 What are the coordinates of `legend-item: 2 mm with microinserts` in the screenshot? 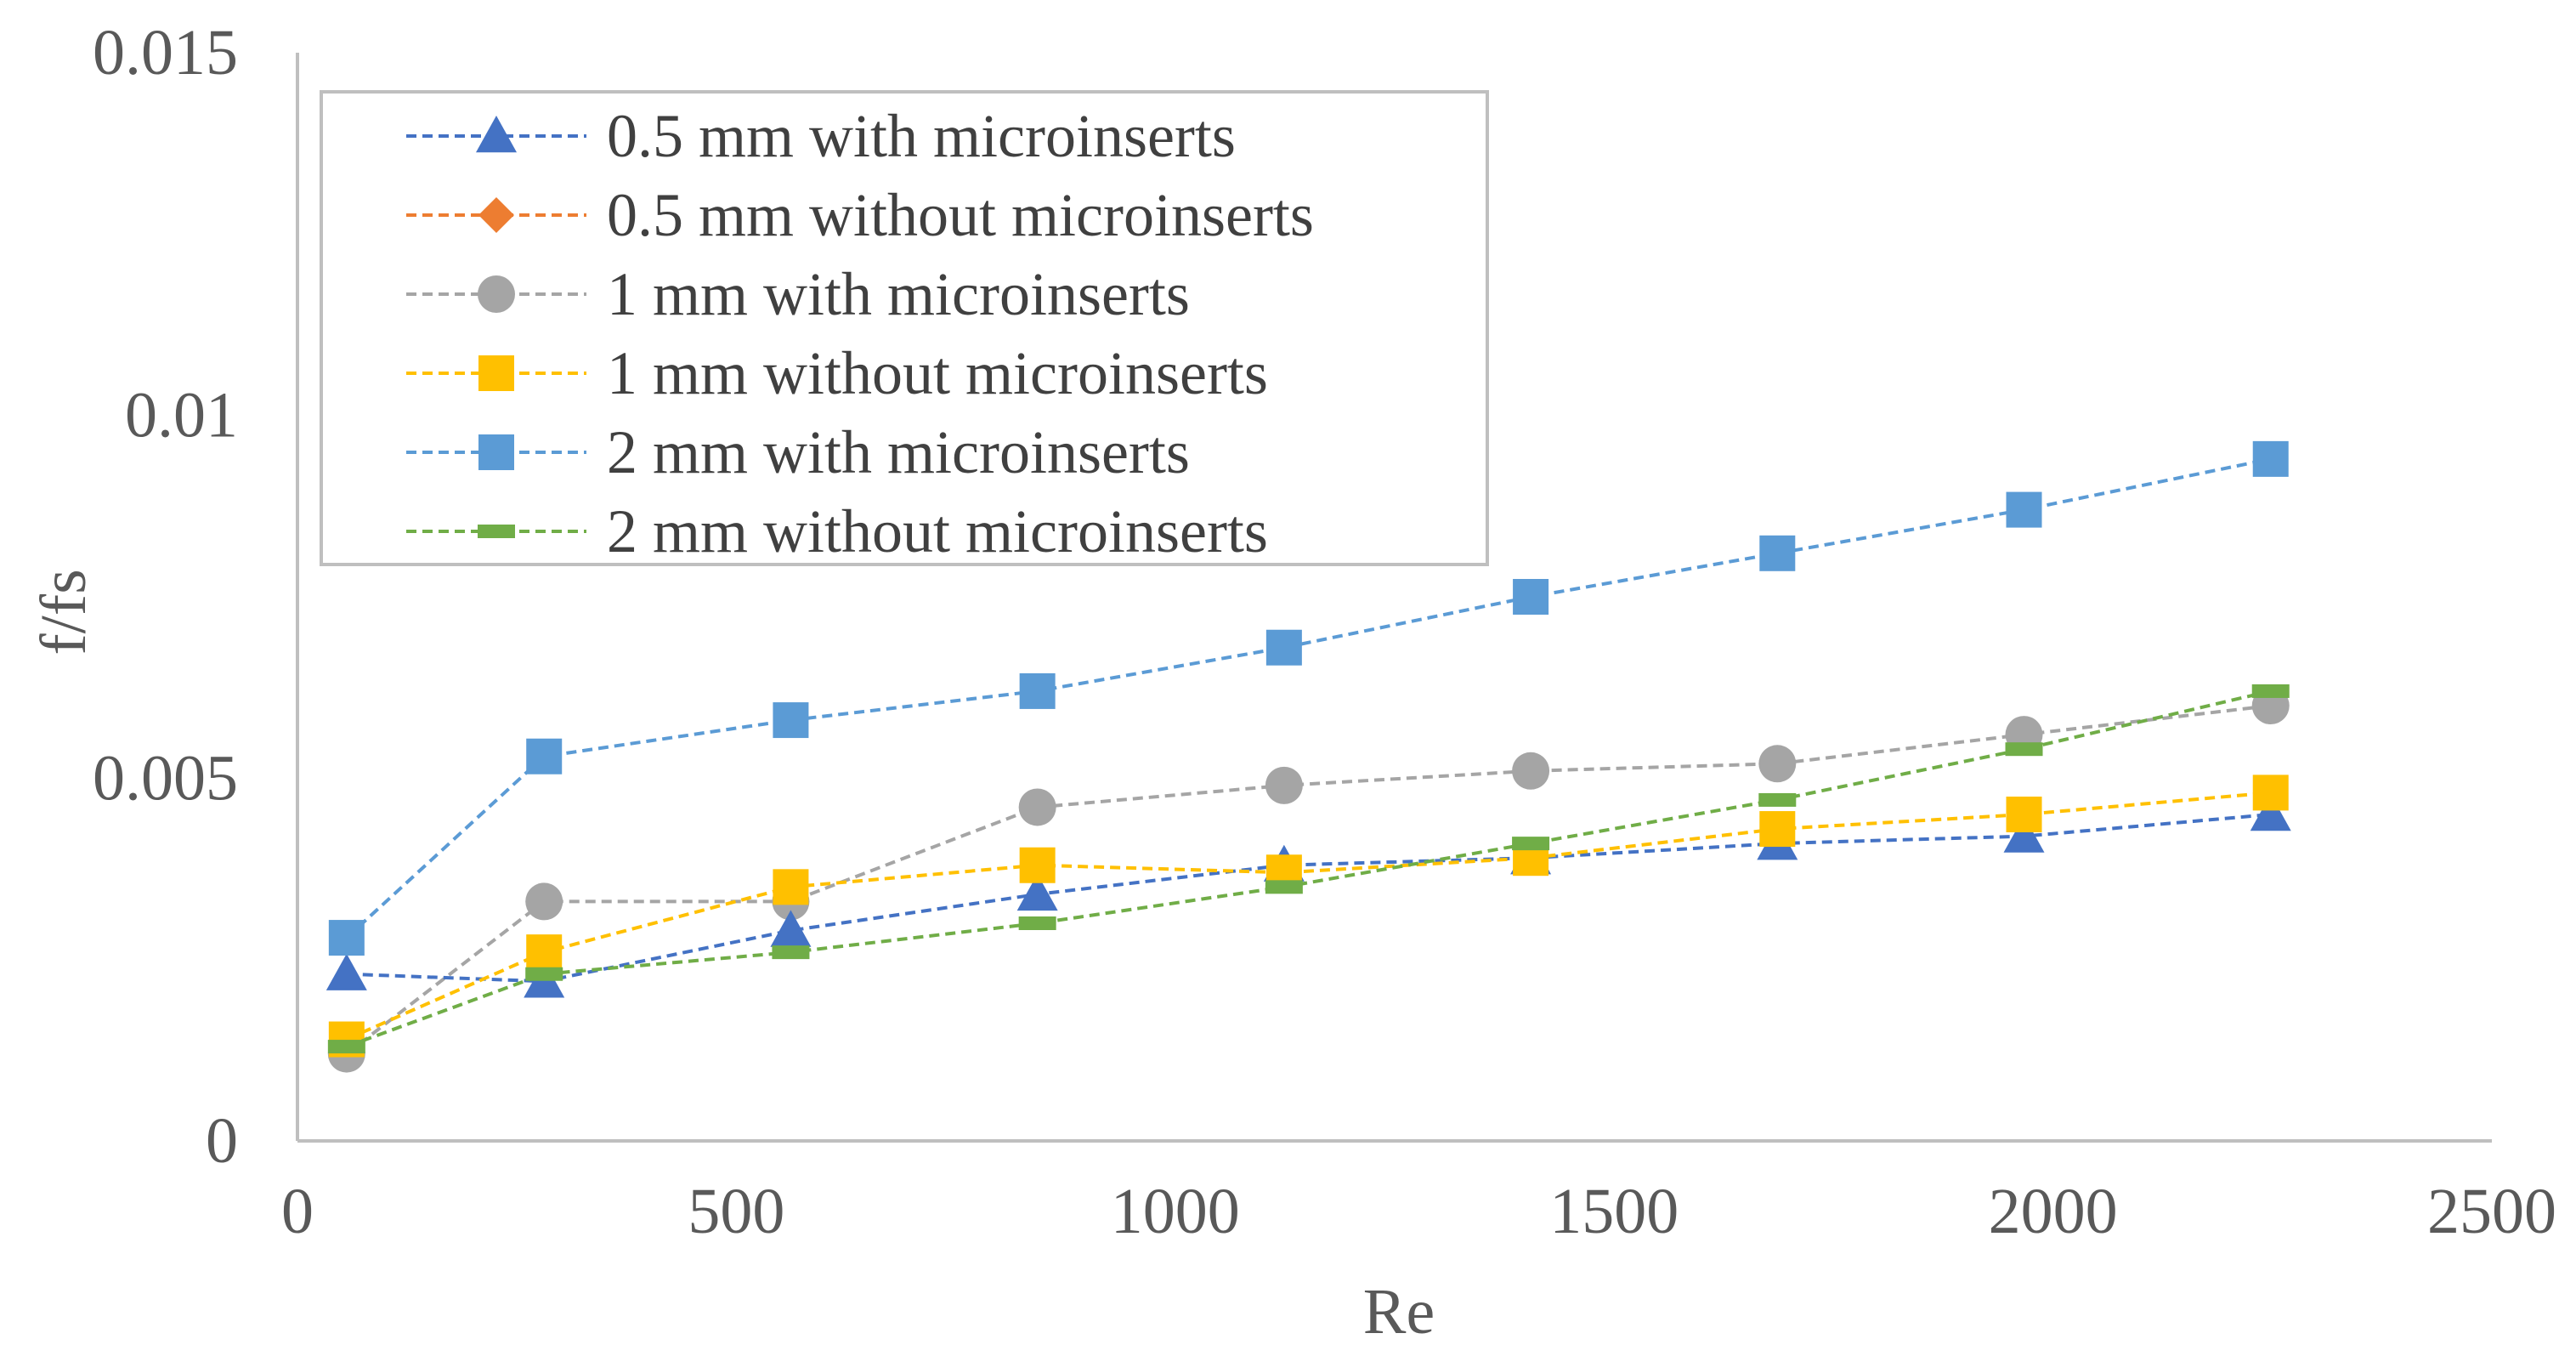 It's located at (798, 452).